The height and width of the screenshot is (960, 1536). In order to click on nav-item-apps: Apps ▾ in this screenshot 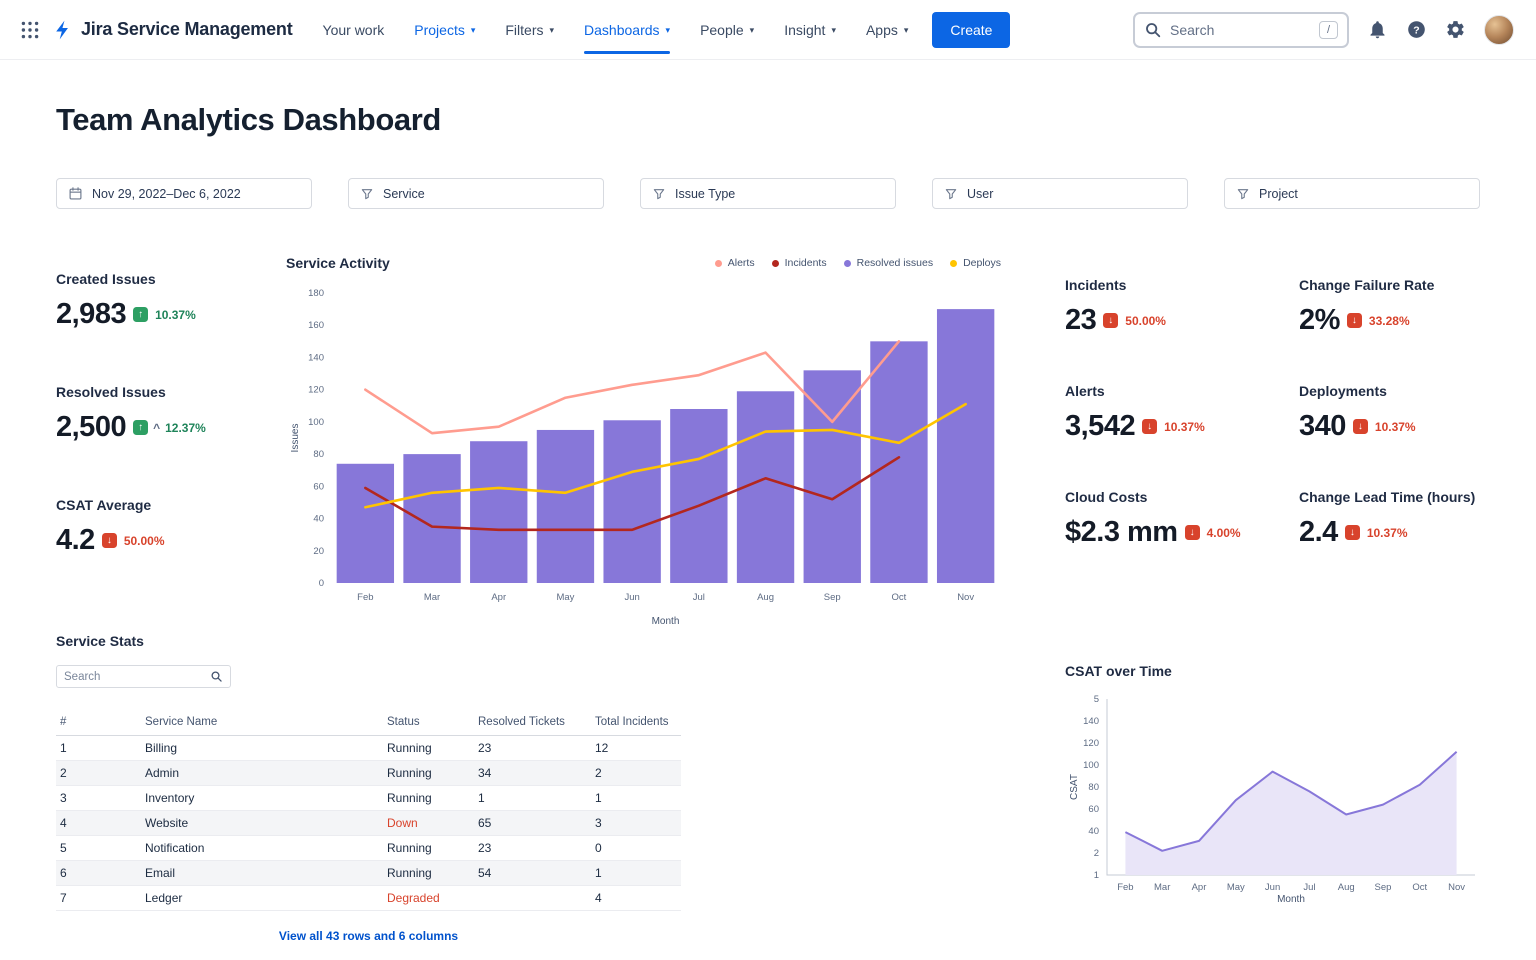, I will do `click(887, 29)`.